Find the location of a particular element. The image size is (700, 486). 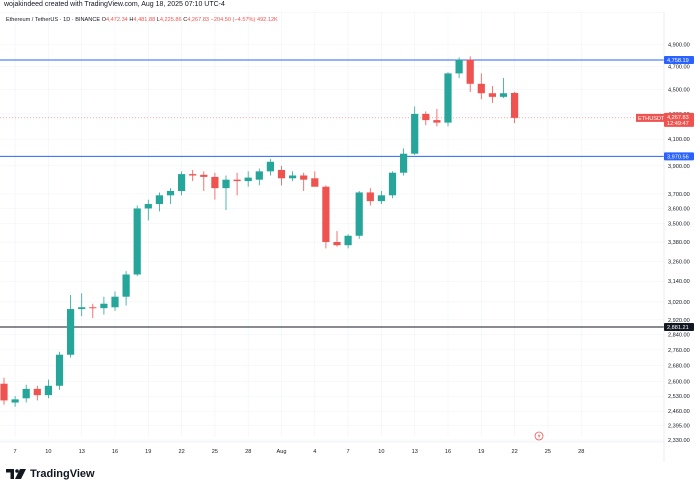

y-tick-label: 3,500.00 is located at coordinates (679, 224).